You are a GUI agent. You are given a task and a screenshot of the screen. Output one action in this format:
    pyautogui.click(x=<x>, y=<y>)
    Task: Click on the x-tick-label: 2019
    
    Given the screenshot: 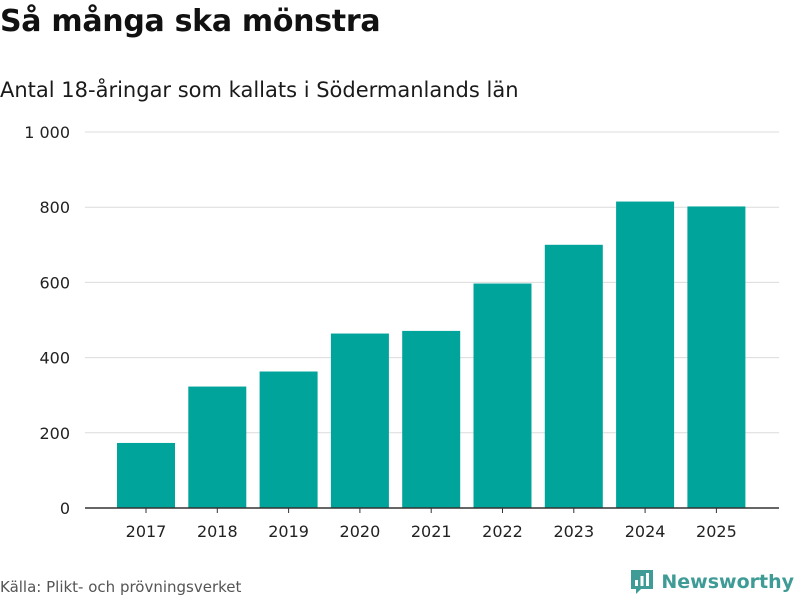 What is the action you would take?
    pyautogui.click(x=288, y=531)
    